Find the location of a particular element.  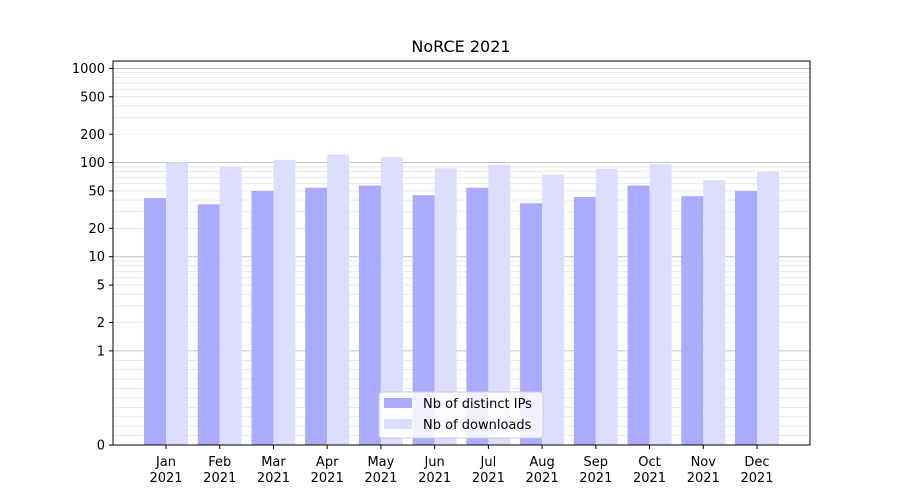

x-tick-label: Jan 2021 is located at coordinates (165, 470).